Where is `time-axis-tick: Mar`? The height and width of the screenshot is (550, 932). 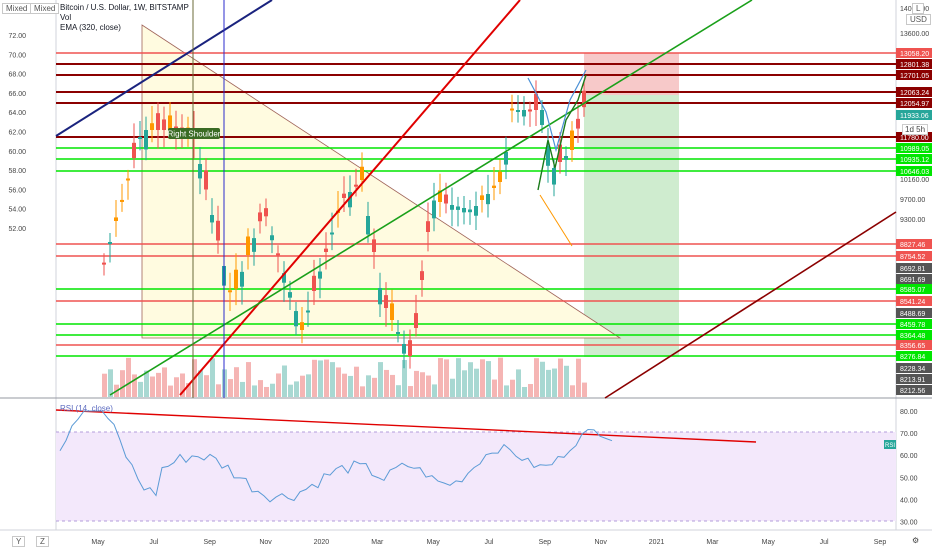
time-axis-tick: Mar is located at coordinates (377, 542).